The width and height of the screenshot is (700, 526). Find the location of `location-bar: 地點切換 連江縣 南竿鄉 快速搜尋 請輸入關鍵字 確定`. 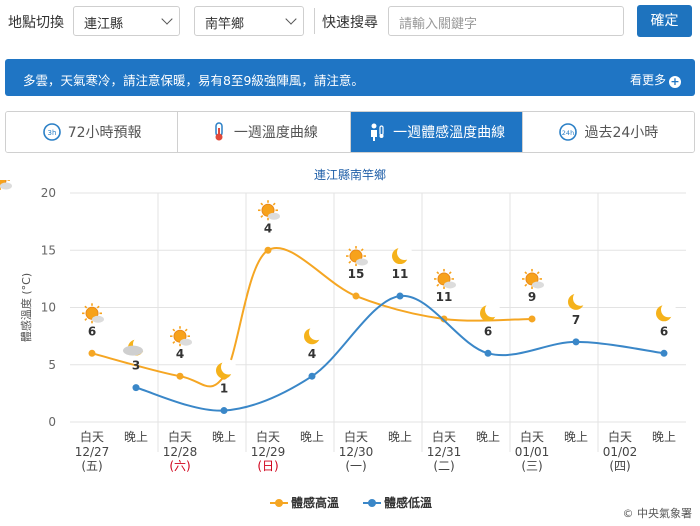

location-bar: 地點切換 連江縣 南竿鄉 快速搜尋 請輸入關鍵字 確定 is located at coordinates (350, 22).